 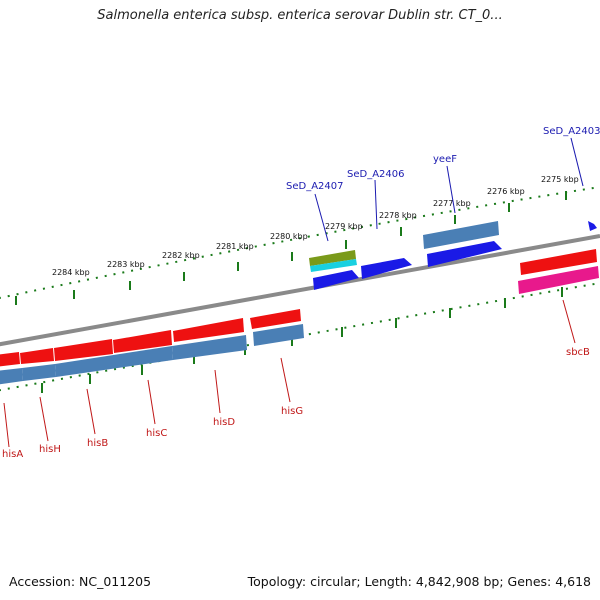 What do you see at coordinates (398, 215) in the screenshot?
I see `scale-label-2278: 2278 kbp` at bounding box center [398, 215].